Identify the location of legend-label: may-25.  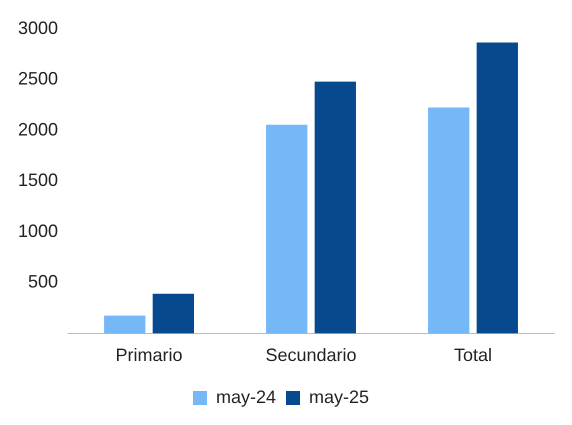
(339, 396).